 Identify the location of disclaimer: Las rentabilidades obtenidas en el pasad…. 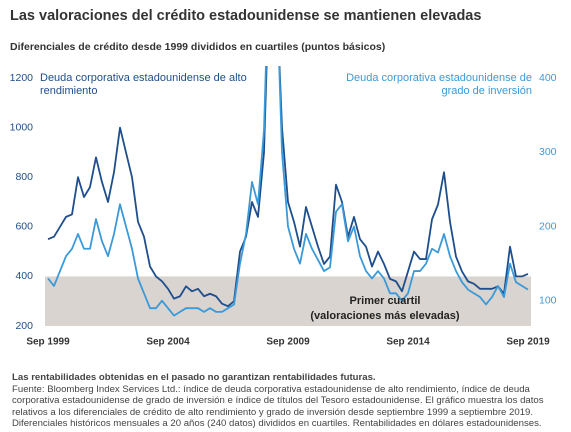
(194, 377).